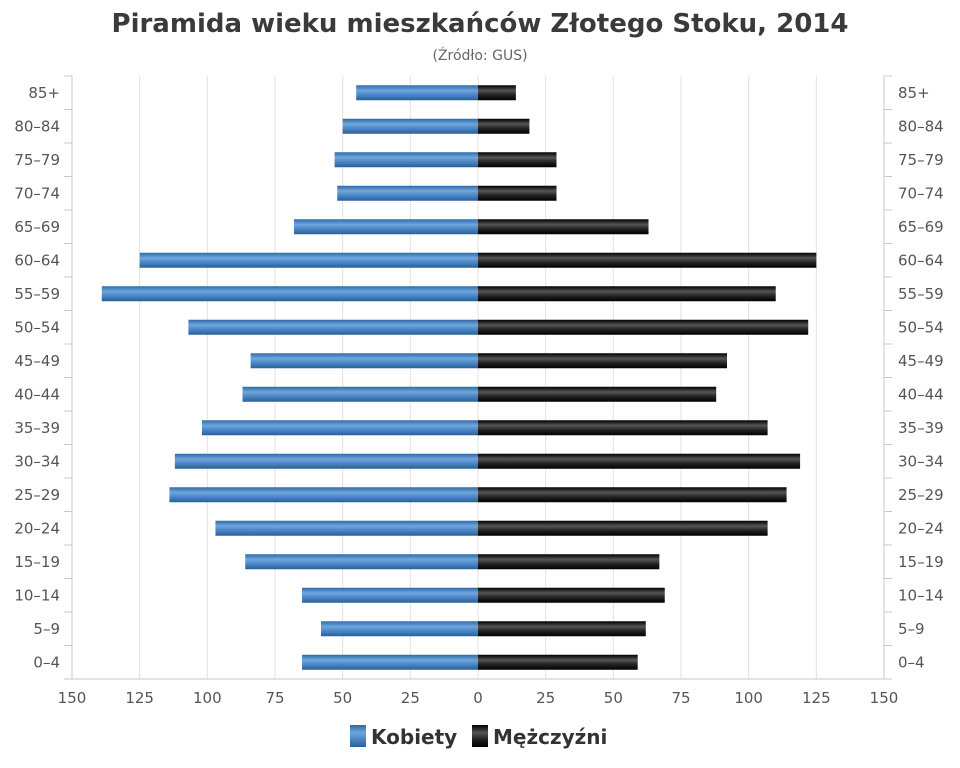 The width and height of the screenshot is (960, 768). I want to click on category-label-left: 45–49, so click(37, 361).